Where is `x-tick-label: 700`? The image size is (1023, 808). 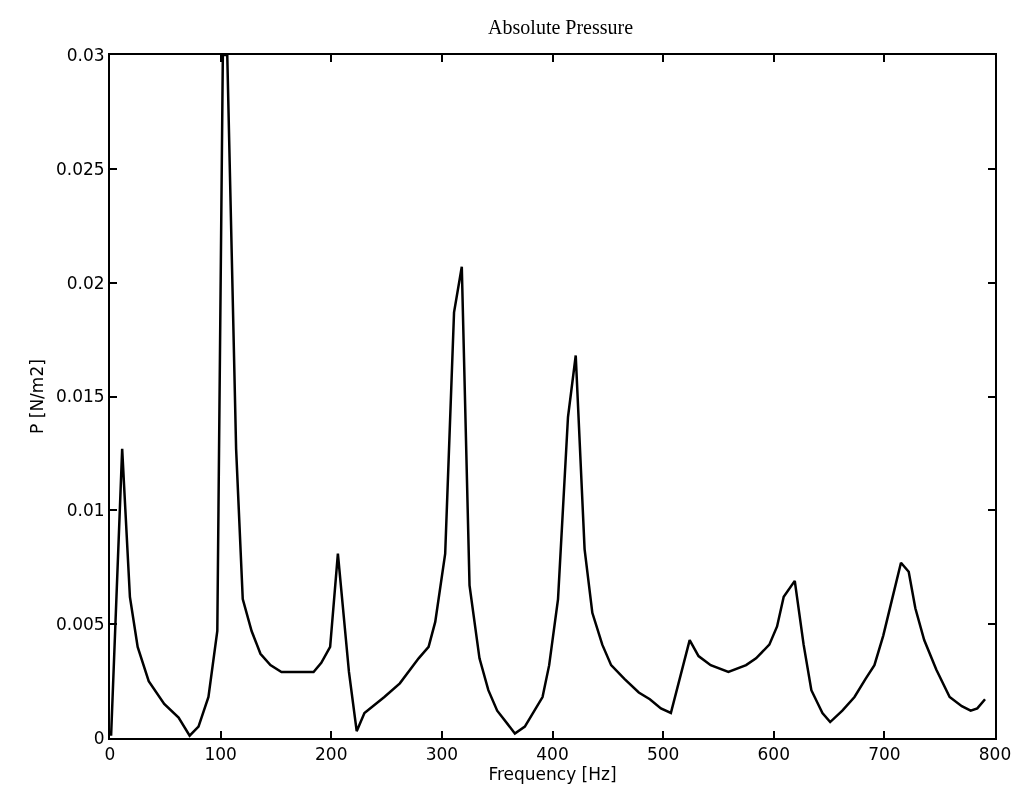
x-tick-label: 700 is located at coordinates (884, 754).